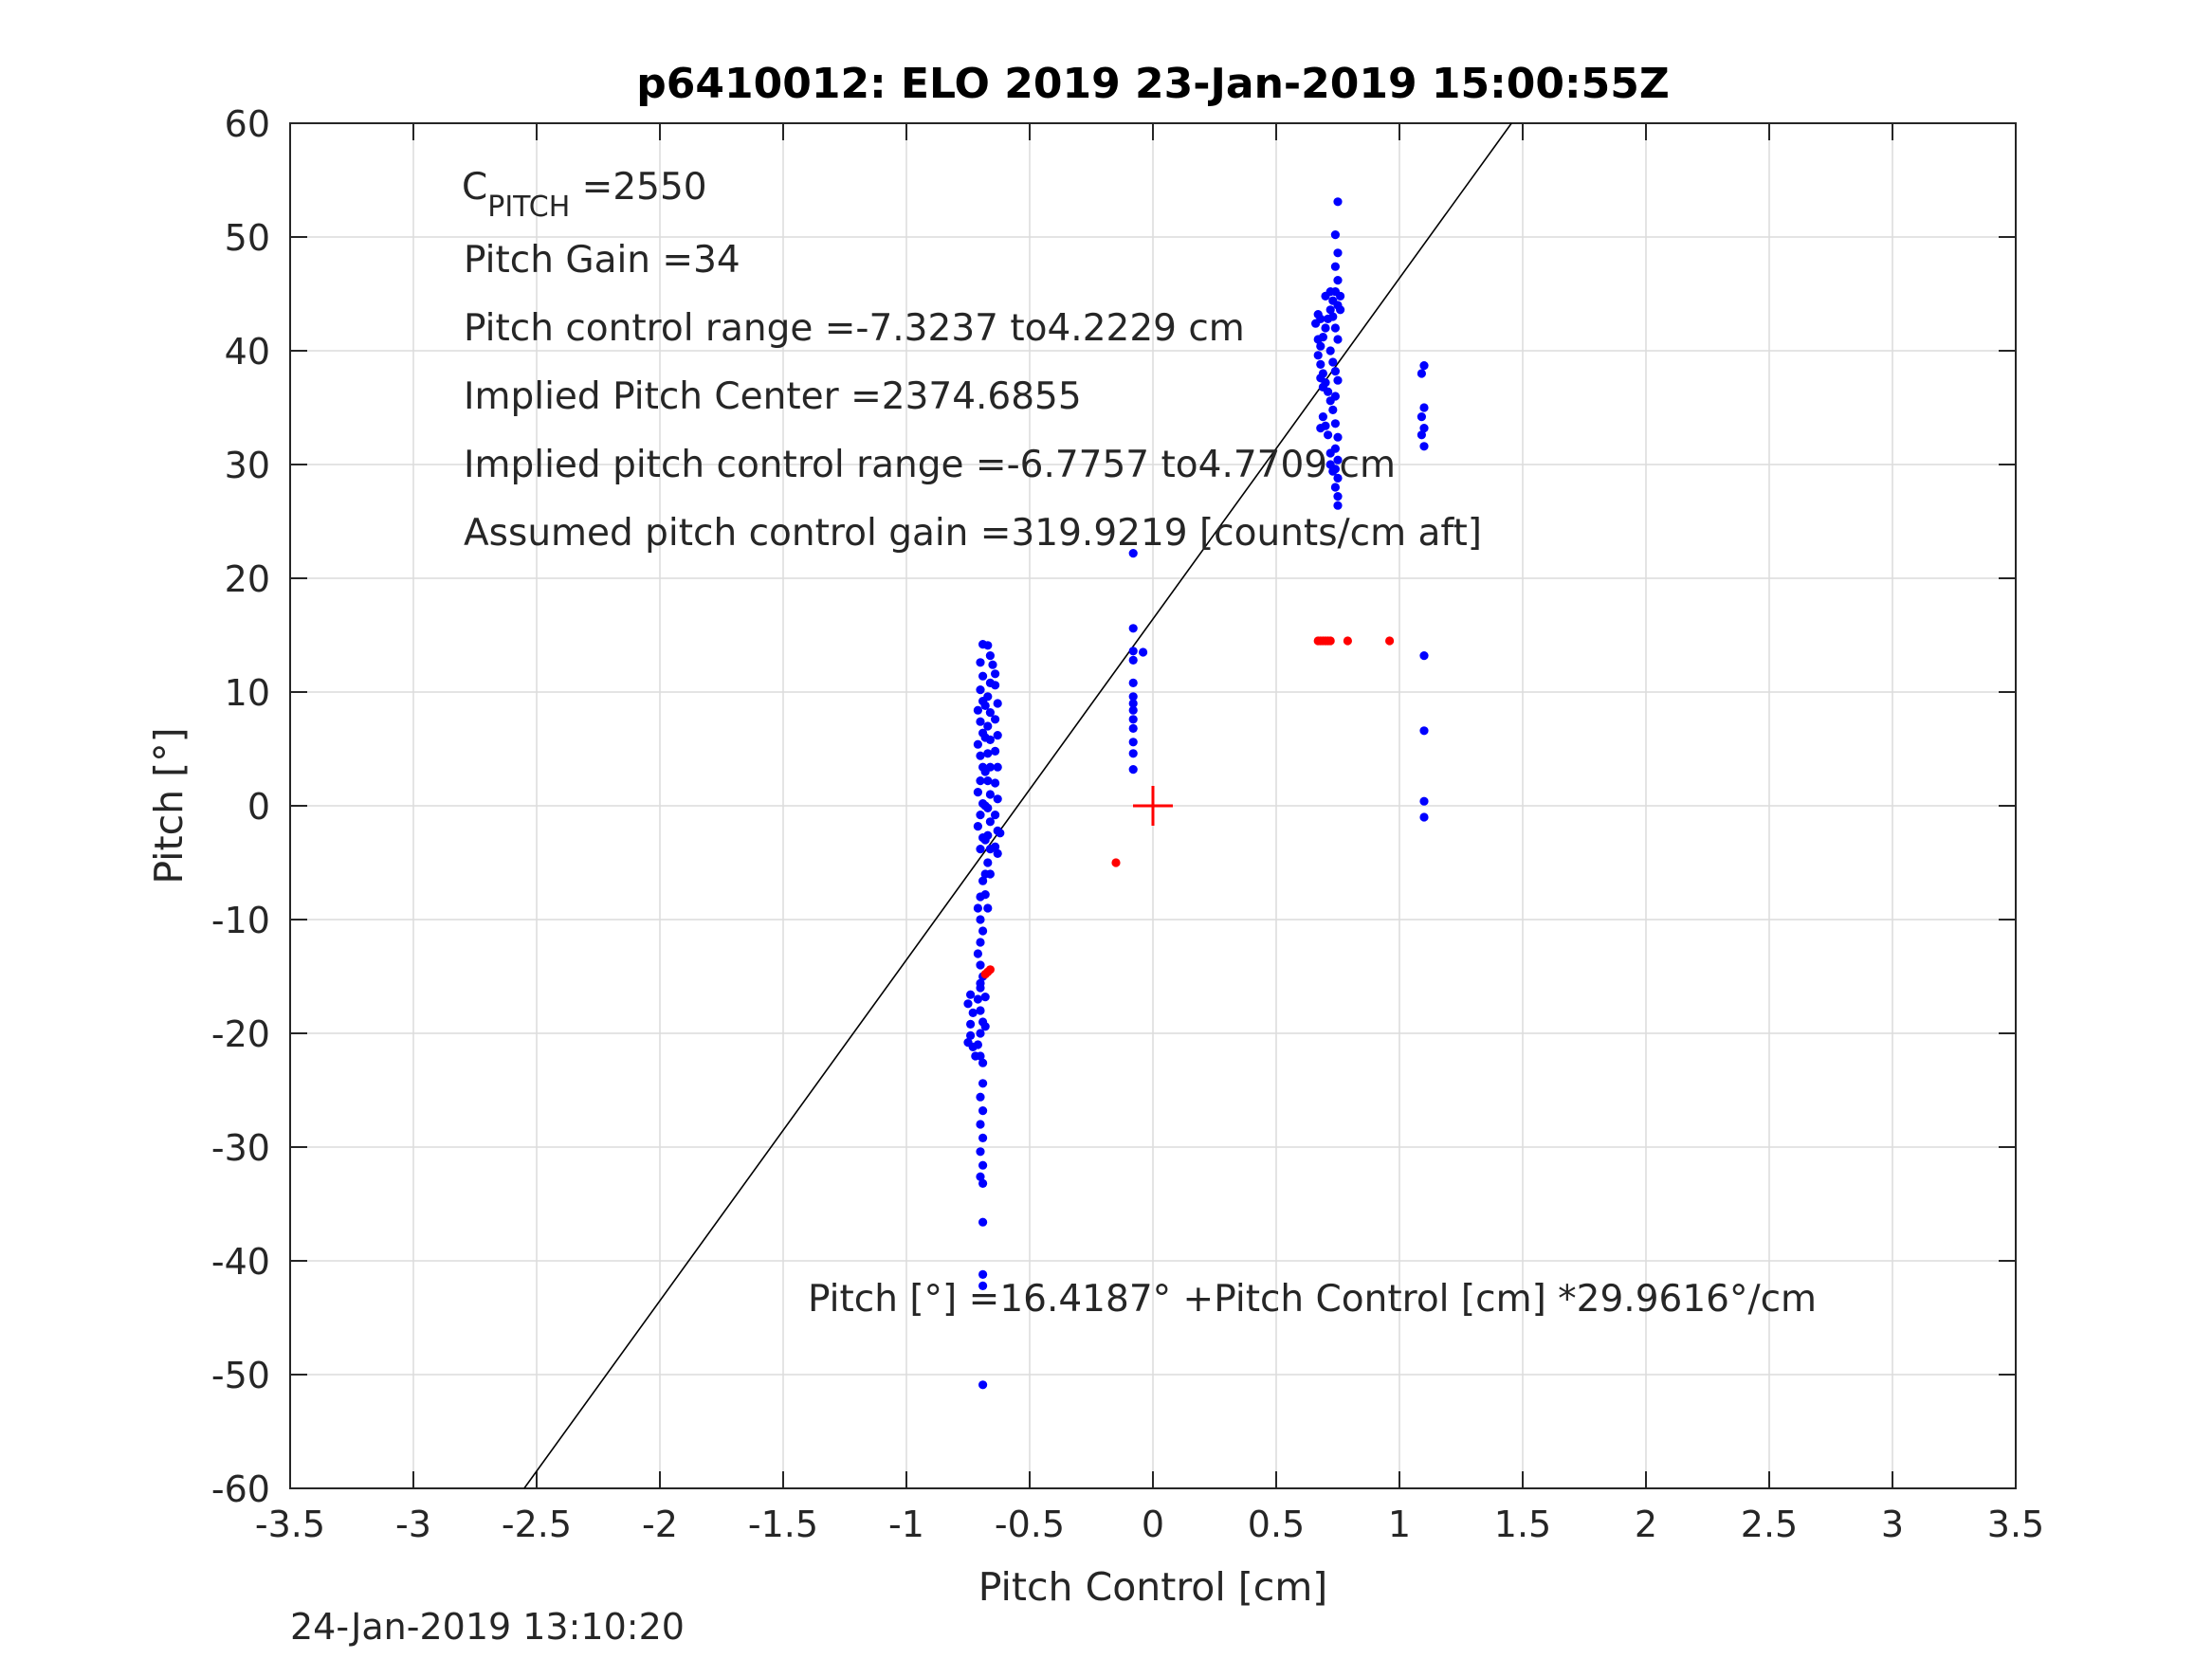 This screenshot has height=1659, width=2212. What do you see at coordinates (1276, 1524) in the screenshot?
I see `x-tick-label: 0.5` at bounding box center [1276, 1524].